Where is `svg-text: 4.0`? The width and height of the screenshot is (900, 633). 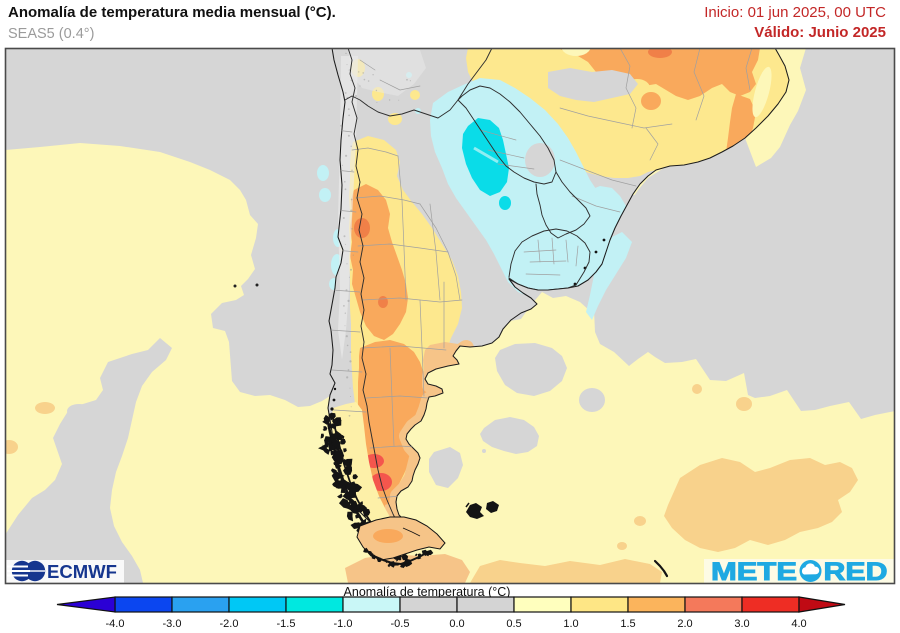
svg-text: 4.0 is located at coordinates (798, 624).